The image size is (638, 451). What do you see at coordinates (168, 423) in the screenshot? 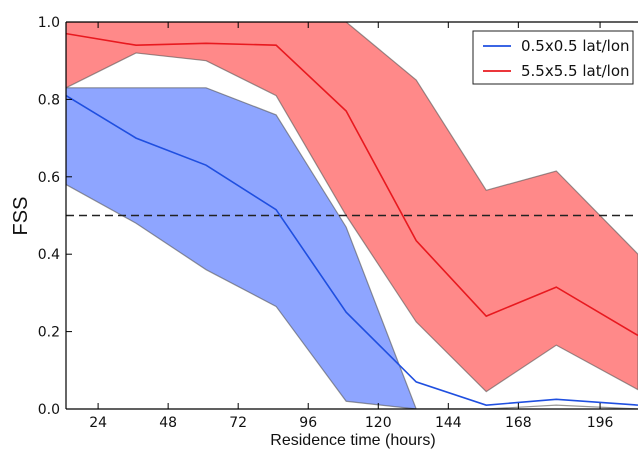
I see `x-tick-label: 48` at bounding box center [168, 423].